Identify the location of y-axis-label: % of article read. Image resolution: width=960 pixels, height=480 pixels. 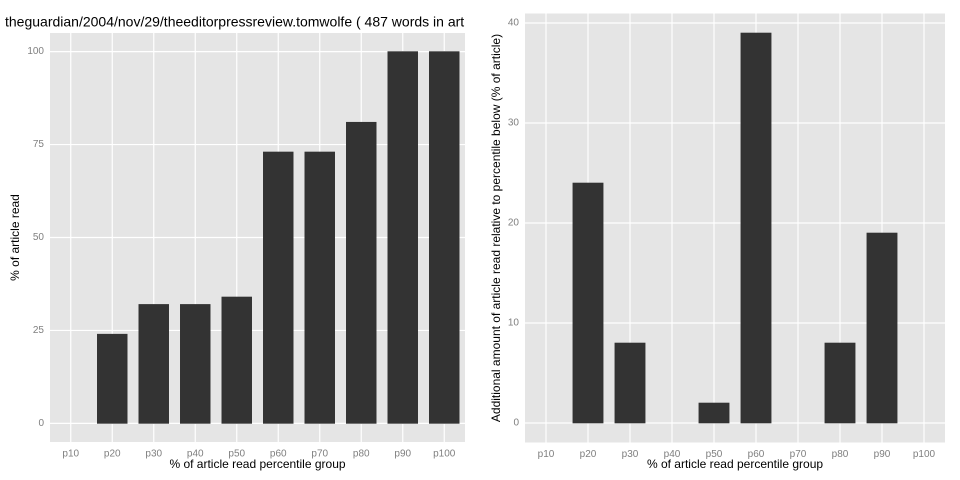
(15, 237).